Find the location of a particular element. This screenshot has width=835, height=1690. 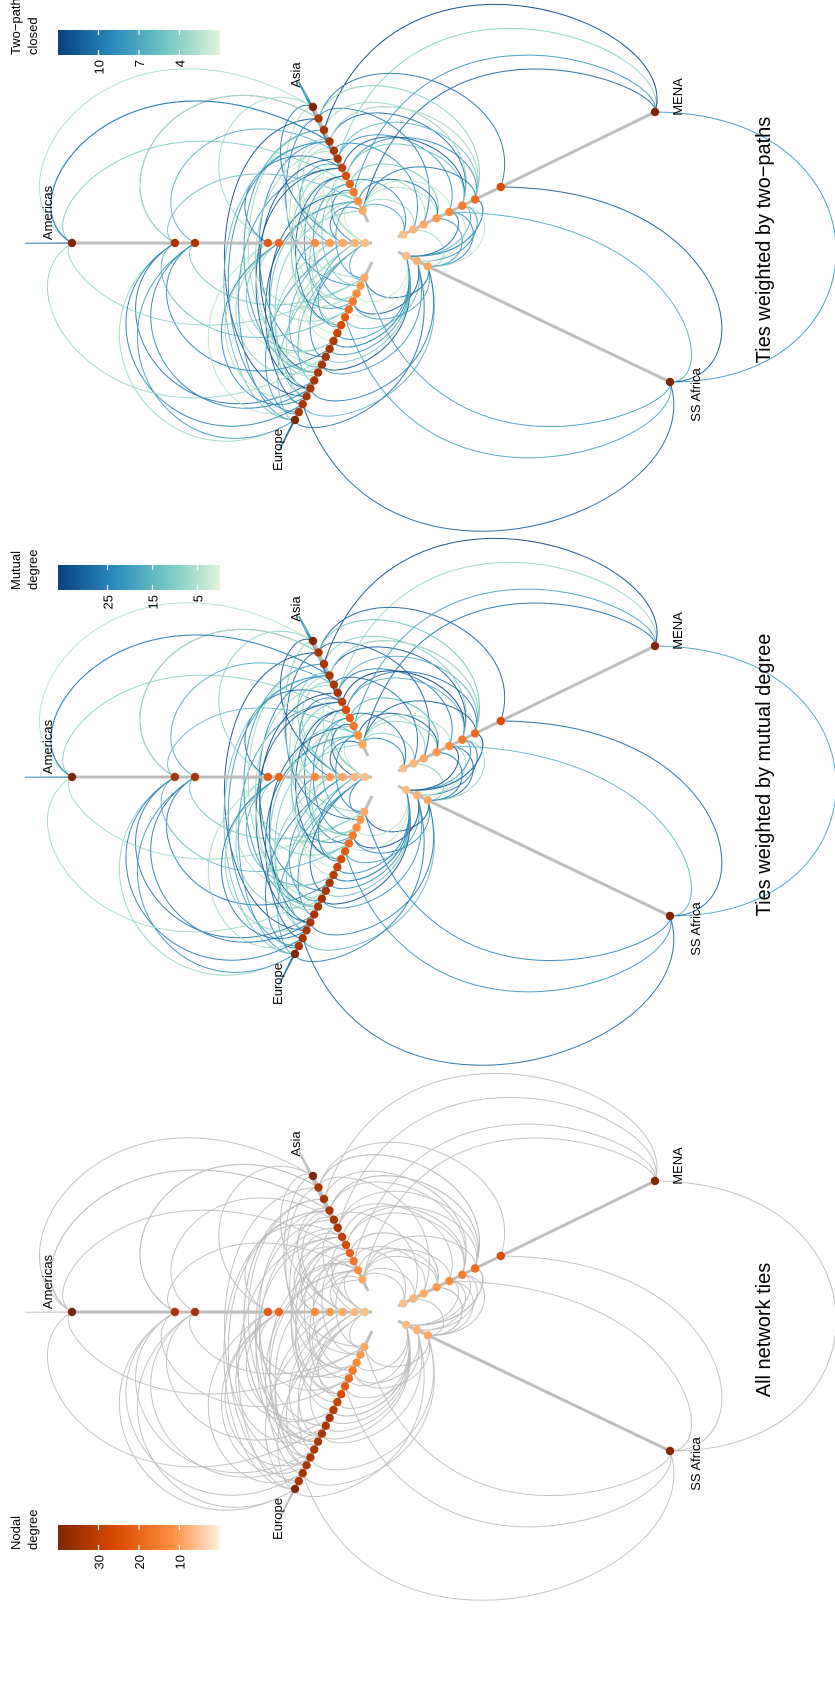

colorbar-tick-label: 30 is located at coordinates (99, 1562).